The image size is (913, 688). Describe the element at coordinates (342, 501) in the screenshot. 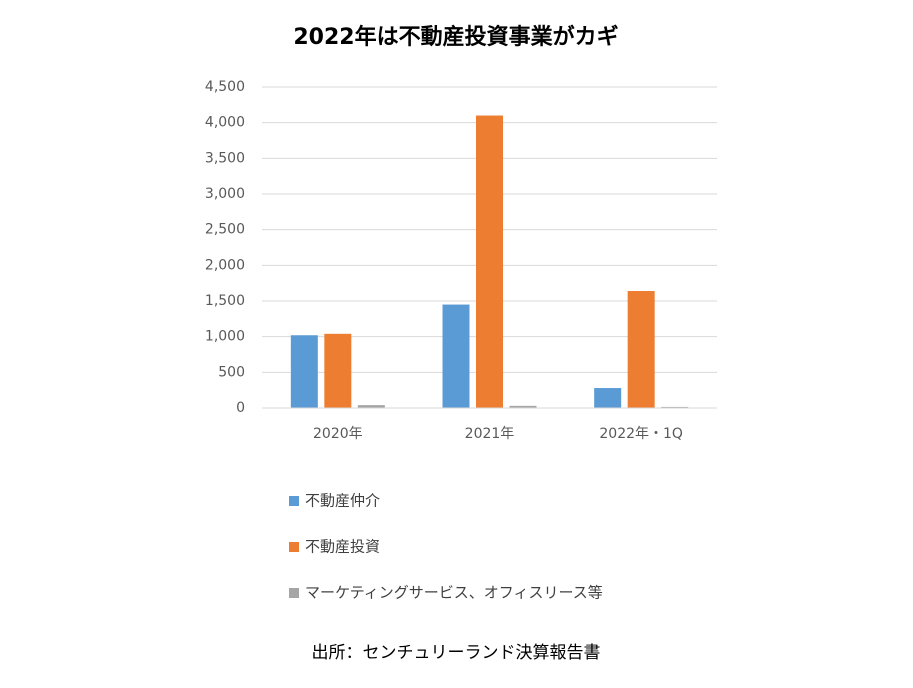

I see `legend-label: 不動産仲介` at that location.